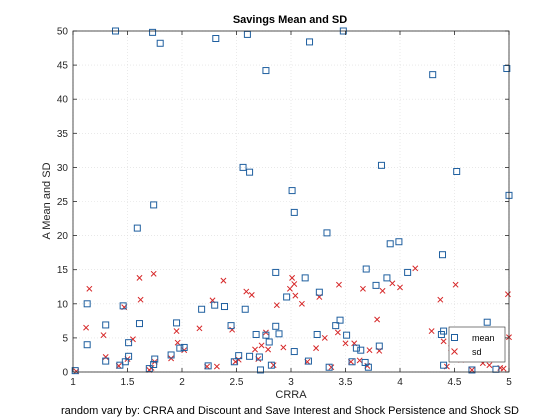 The height and width of the screenshot is (420, 560). What do you see at coordinates (63, 32) in the screenshot?
I see `y-tick-label: 50` at bounding box center [63, 32].